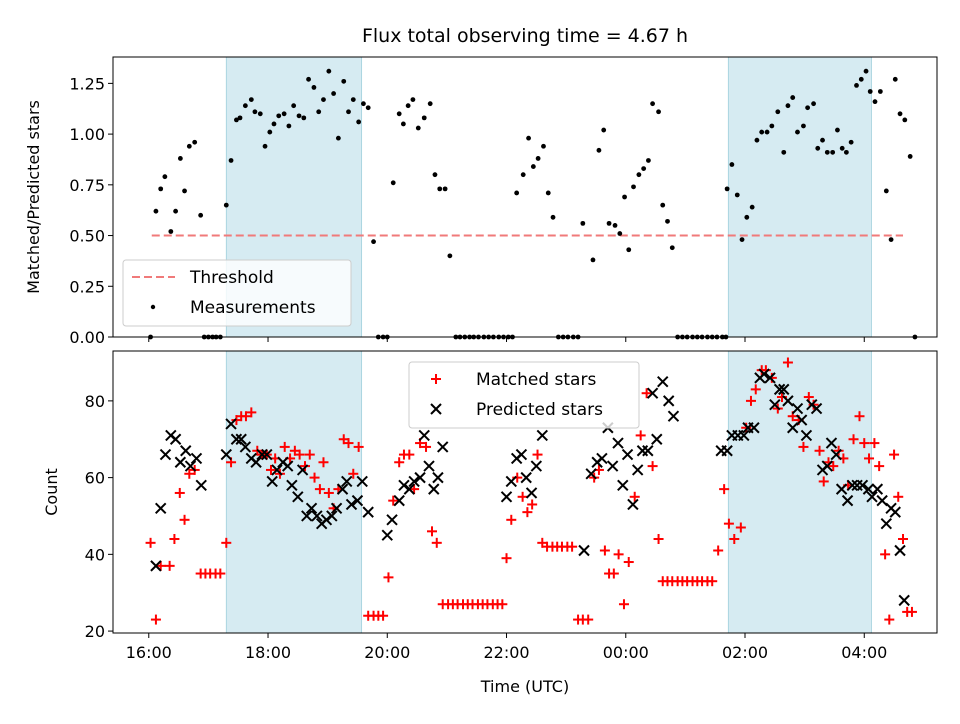 The height and width of the screenshot is (724, 960). I want to click on x-tick-label: 18:00, so click(268, 652).